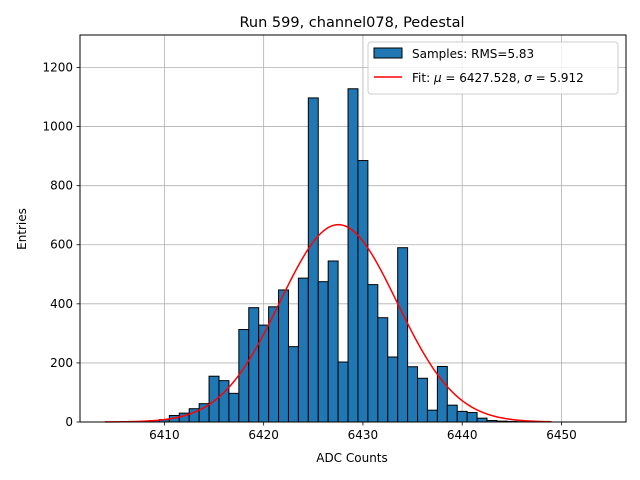  I want to click on y-axis-label: Entries, so click(22, 229).